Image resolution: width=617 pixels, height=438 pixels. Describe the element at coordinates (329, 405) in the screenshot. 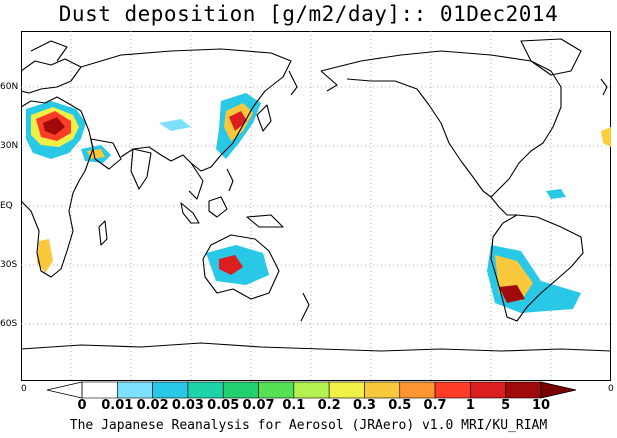

I see `colorbar-level-label: 0.2` at that location.